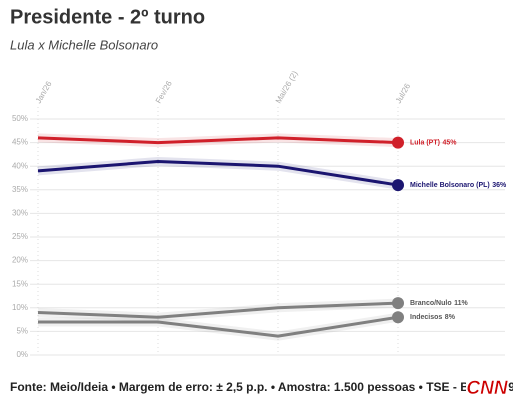  Describe the element at coordinates (499, 185) in the screenshot. I see `end-label-value: 36%` at that location.